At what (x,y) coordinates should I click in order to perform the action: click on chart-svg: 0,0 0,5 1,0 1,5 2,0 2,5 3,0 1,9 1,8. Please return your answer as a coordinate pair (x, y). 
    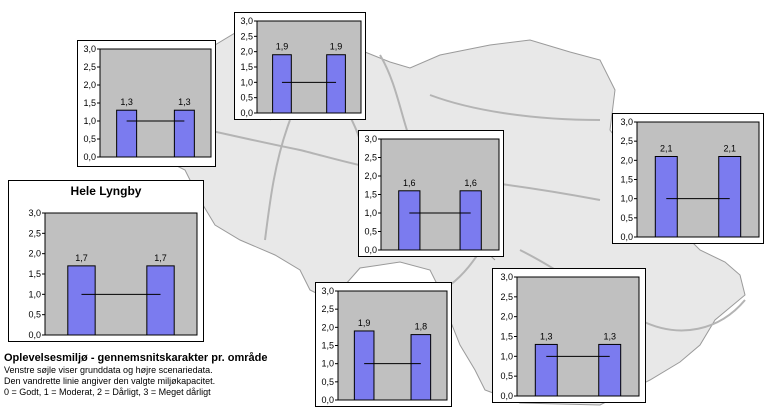
    Looking at the image, I should click on (384, 345).